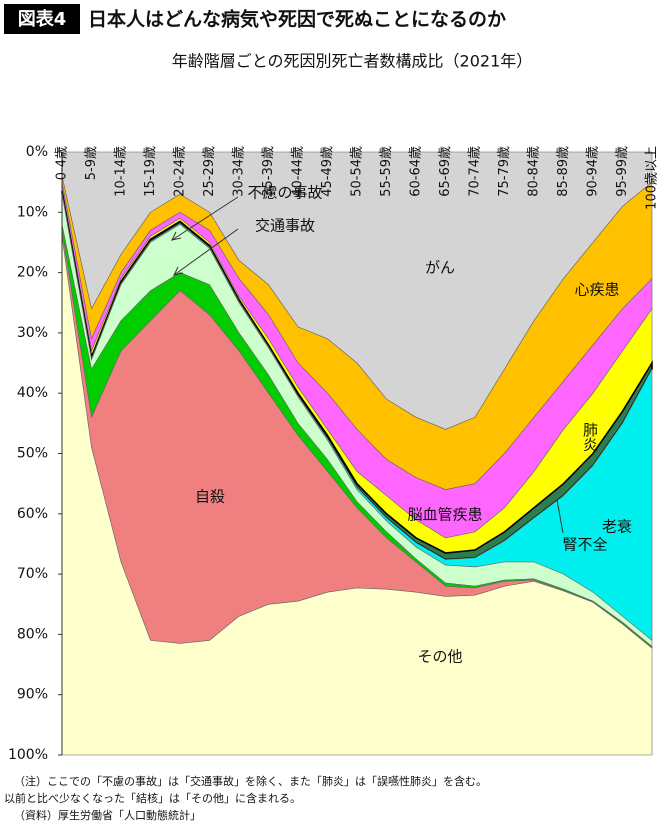  I want to click on page-title: 日本人はどんな病気や死因で死ぬことになるのか, so click(297, 19).